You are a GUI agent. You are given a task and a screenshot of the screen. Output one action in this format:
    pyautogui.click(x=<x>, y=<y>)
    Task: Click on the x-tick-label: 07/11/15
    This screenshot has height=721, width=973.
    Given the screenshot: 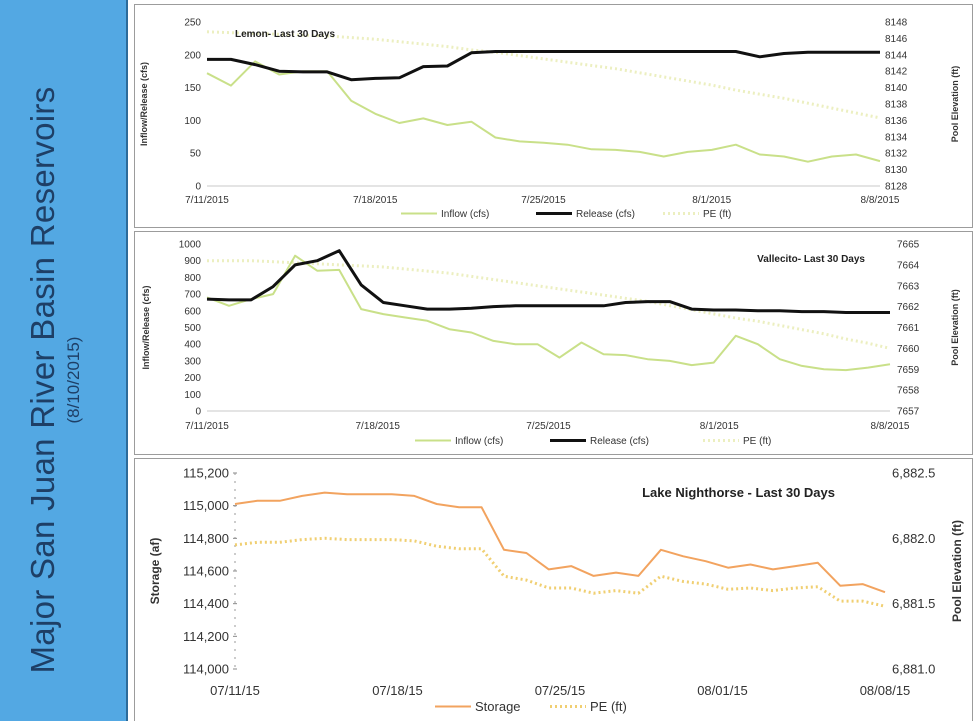 What is the action you would take?
    pyautogui.click(x=235, y=690)
    